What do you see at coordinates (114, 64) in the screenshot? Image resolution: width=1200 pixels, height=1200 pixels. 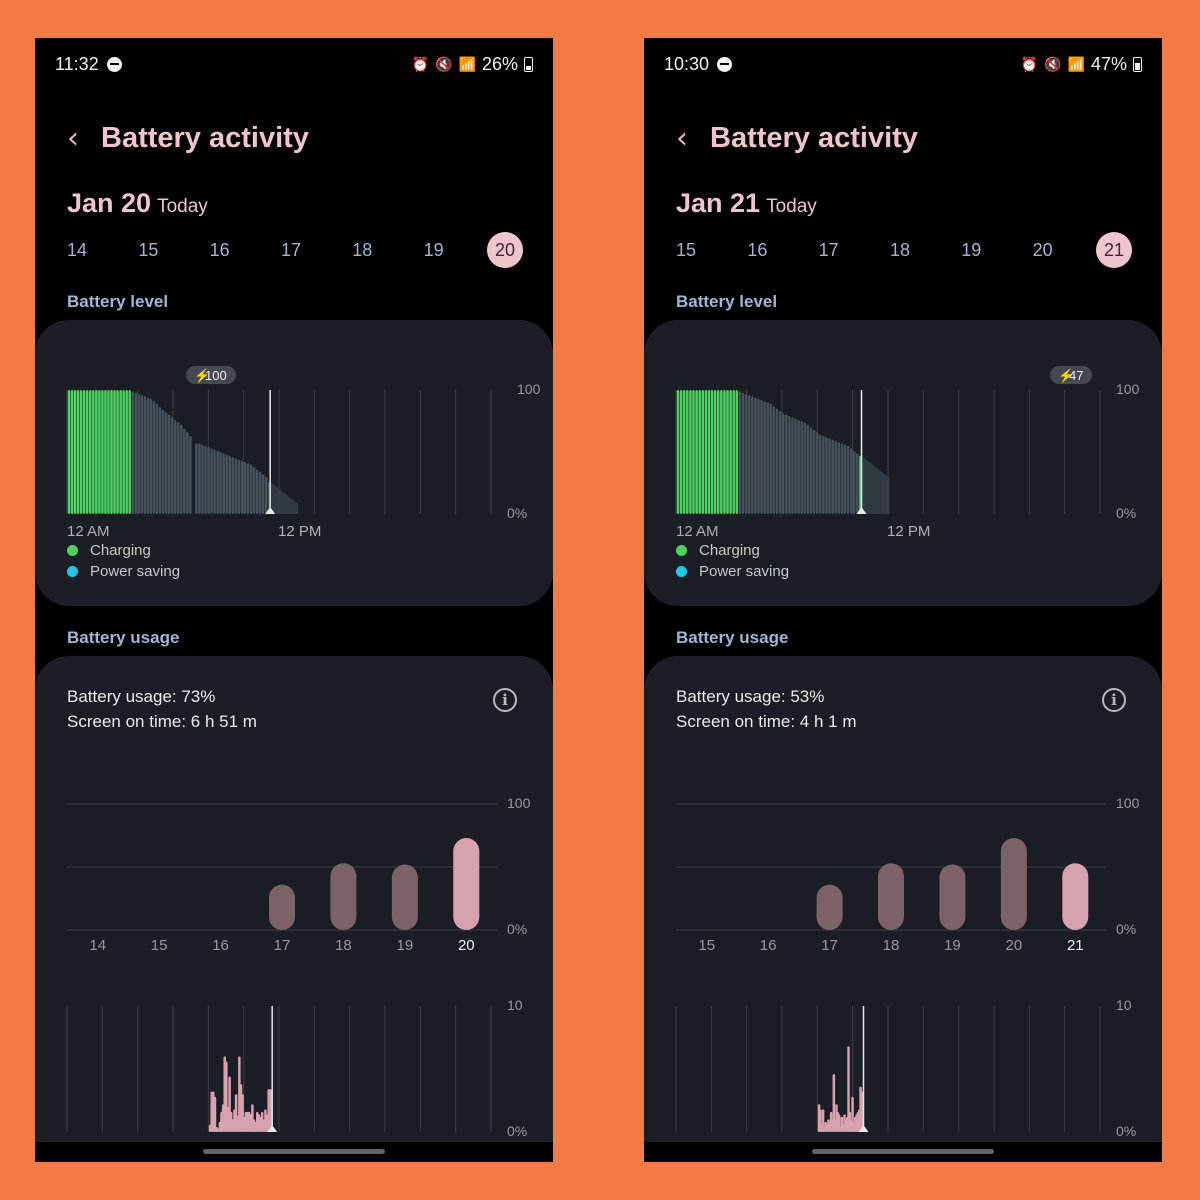 I see `do-not-disturb-icon` at bounding box center [114, 64].